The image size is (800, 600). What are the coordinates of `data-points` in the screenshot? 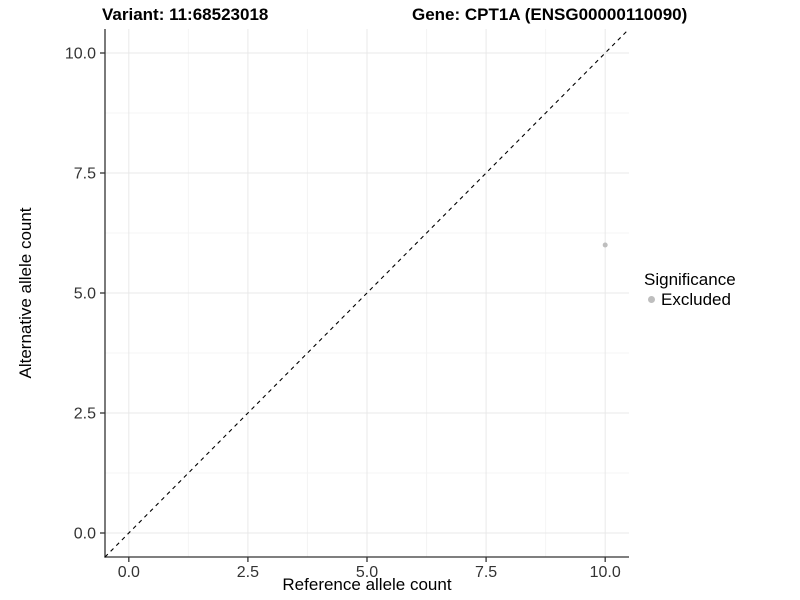 It's located at (605, 245).